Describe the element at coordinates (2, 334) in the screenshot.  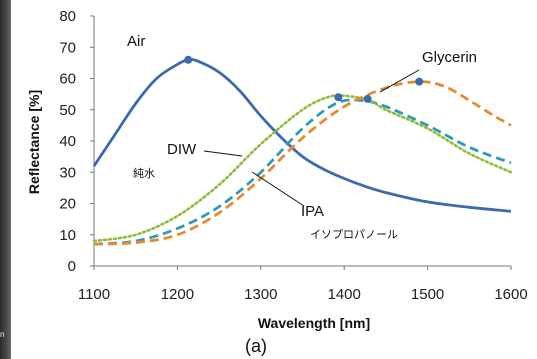
I see `left-strip-text: n` at that location.